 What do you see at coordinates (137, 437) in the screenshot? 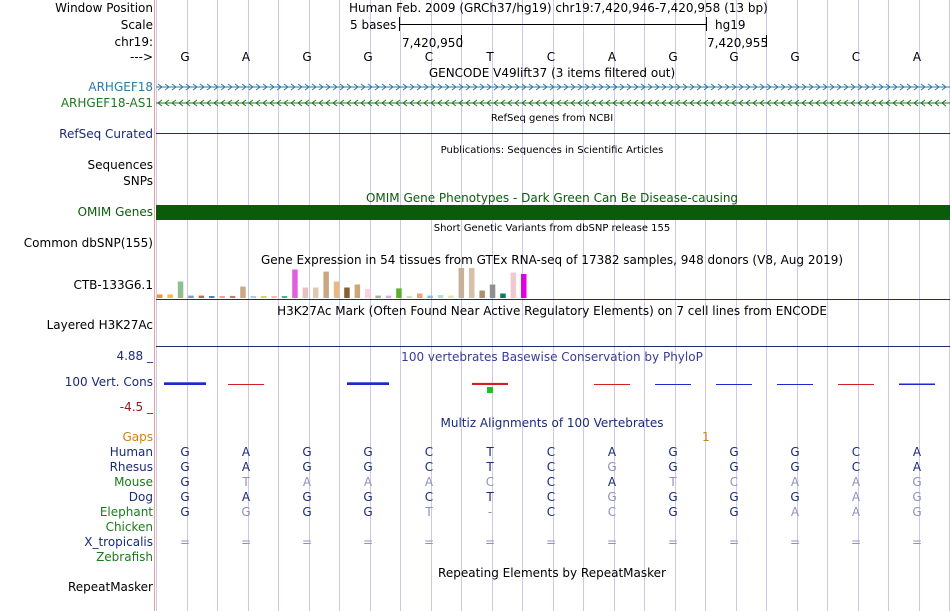
I see `multiz-gaps-label: Gaps` at bounding box center [137, 437].